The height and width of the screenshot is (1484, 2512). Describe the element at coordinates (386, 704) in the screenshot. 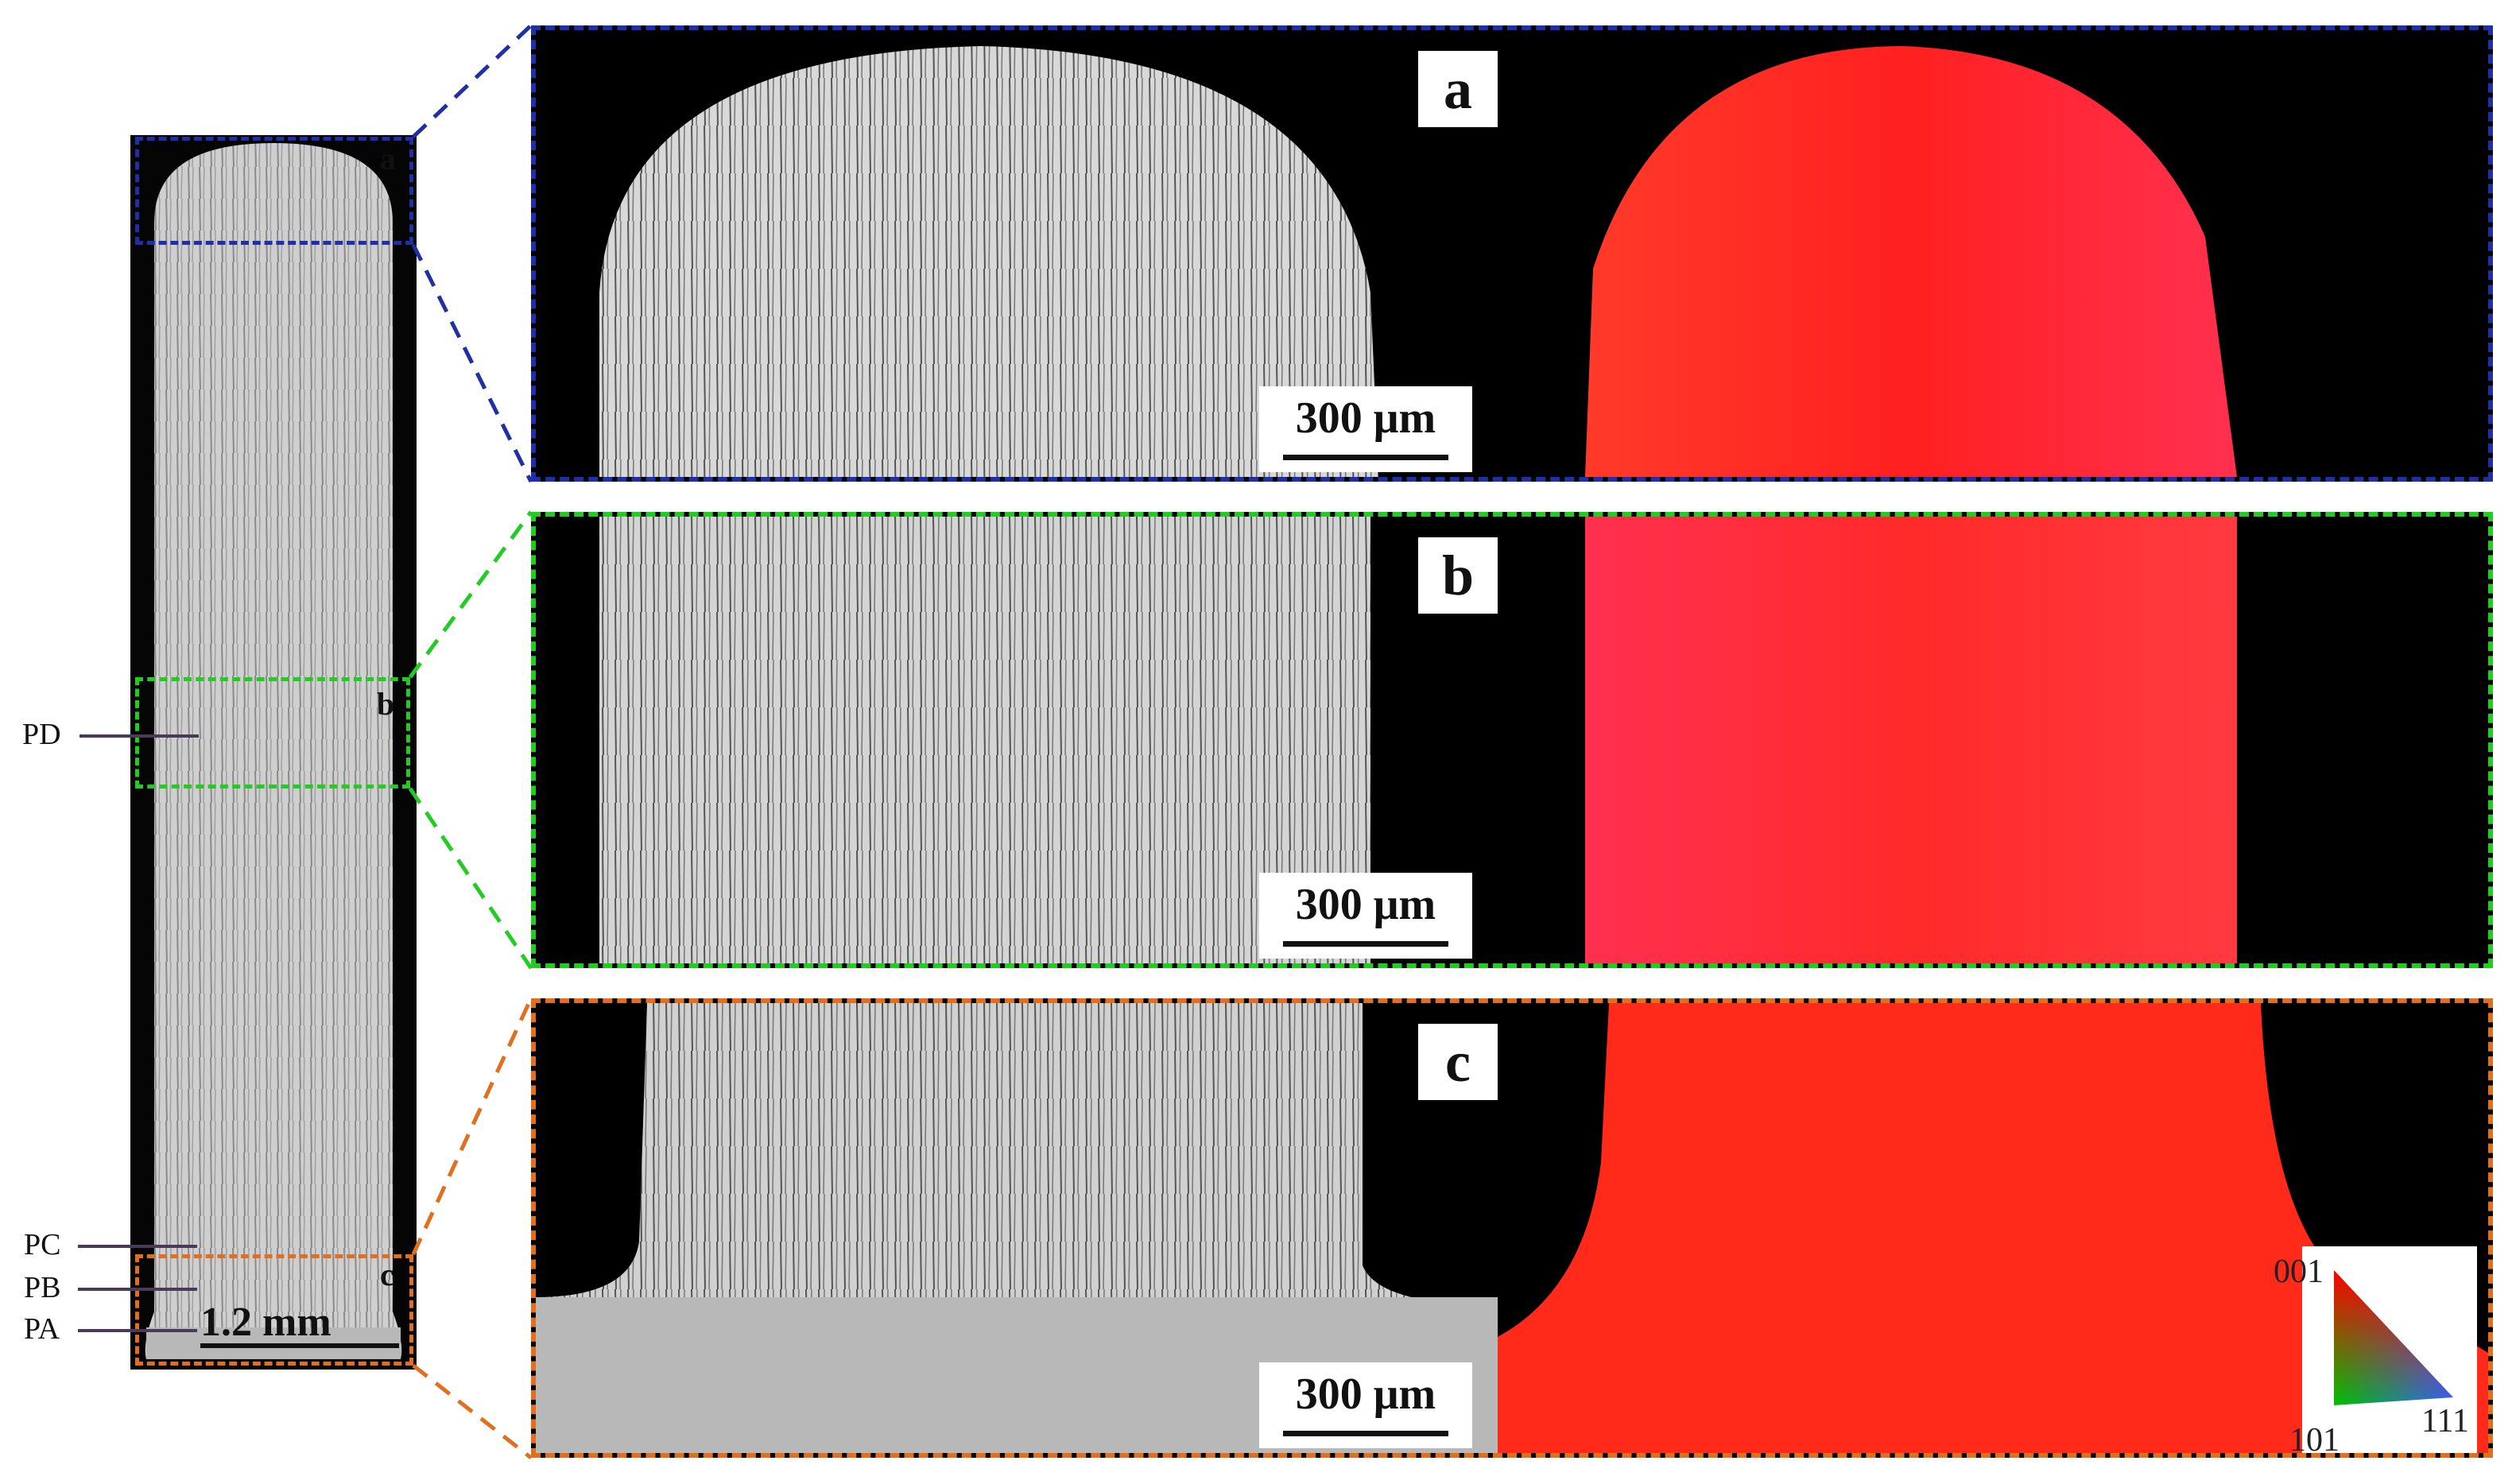

I see `roi-letter-b: b` at that location.